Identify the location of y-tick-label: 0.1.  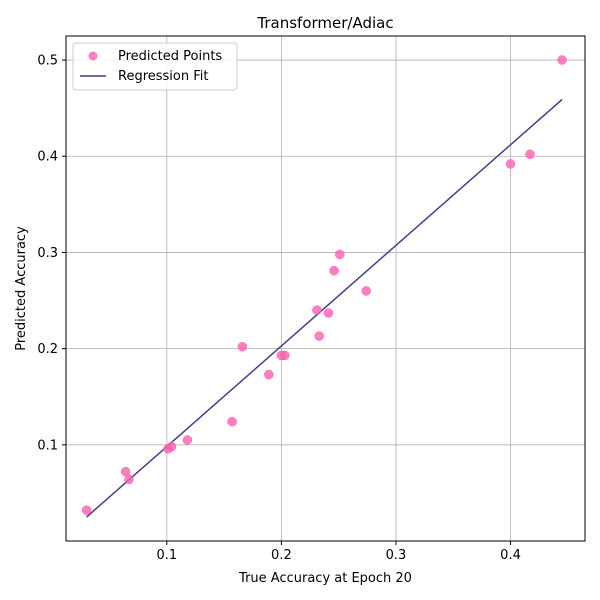
(47, 445).